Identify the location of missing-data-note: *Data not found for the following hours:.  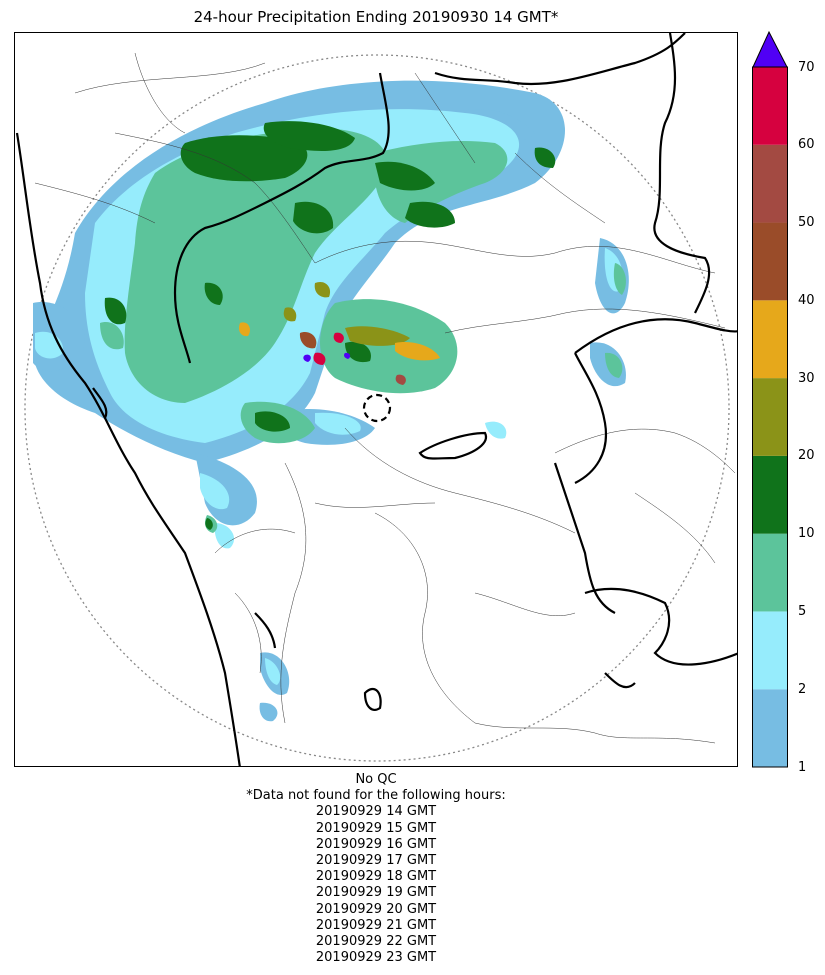
(376, 796).